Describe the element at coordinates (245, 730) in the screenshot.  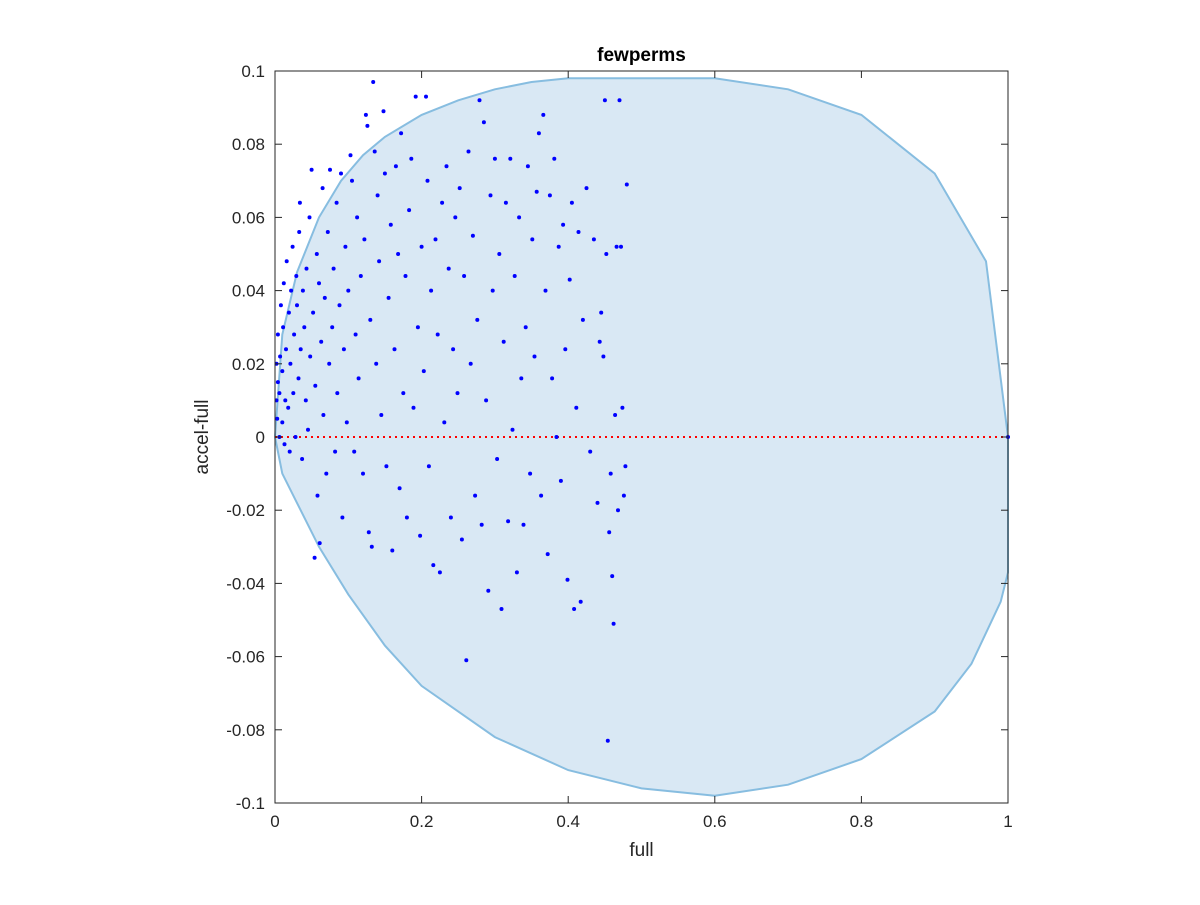
I see `y-tick-label: -0.08` at that location.